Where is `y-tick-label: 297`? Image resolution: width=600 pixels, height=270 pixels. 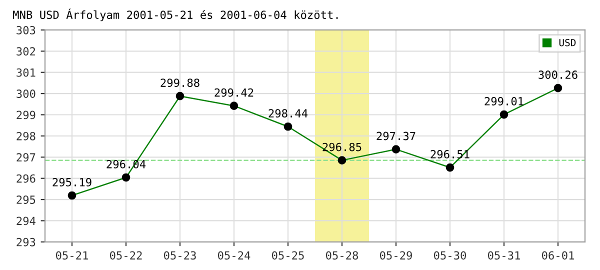
y-tick-label: 297 is located at coordinates (26, 157).